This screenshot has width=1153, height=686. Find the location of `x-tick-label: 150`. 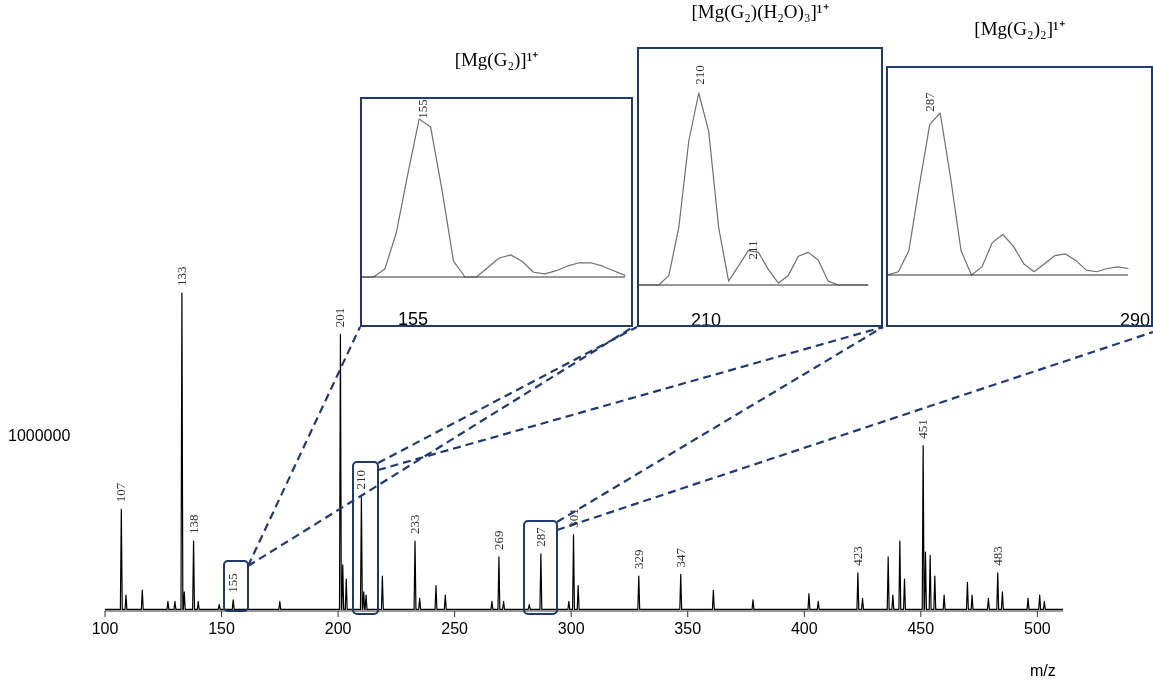

x-tick-label: 150 is located at coordinates (221, 629).